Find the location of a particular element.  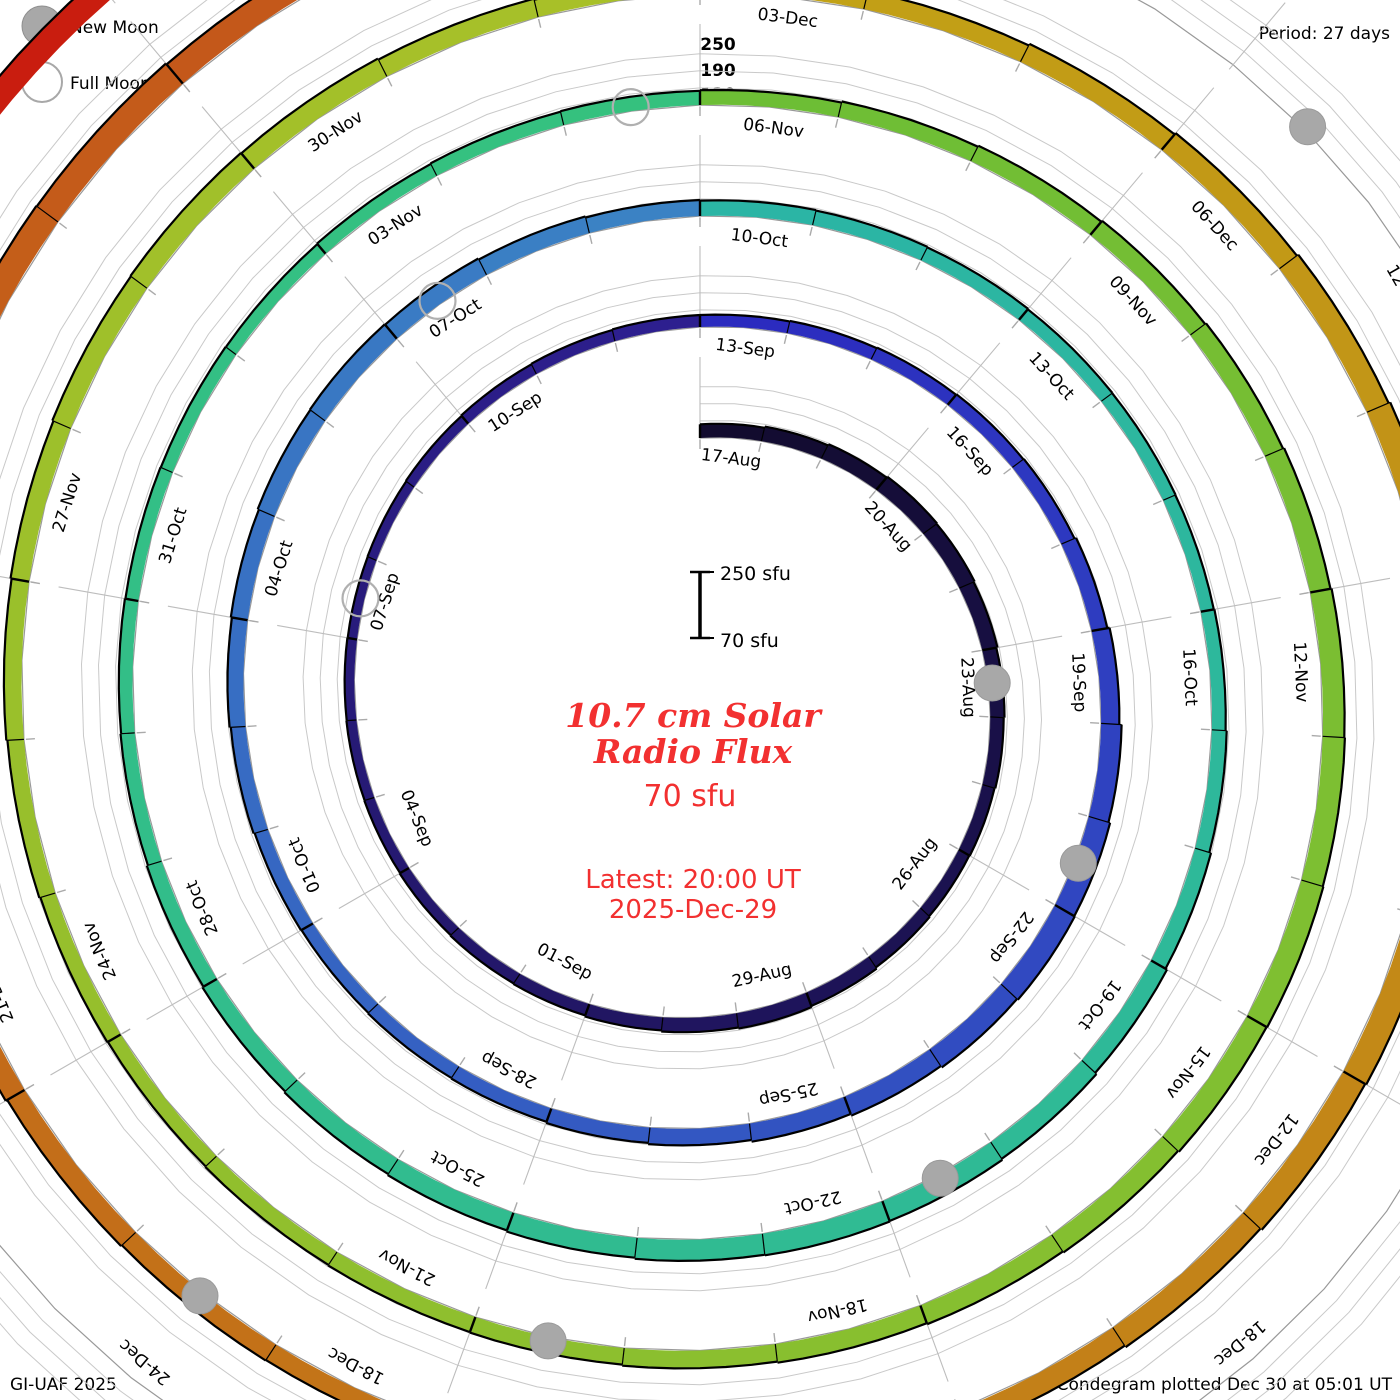

period-label: Period: 27 days is located at coordinates (1324, 34).